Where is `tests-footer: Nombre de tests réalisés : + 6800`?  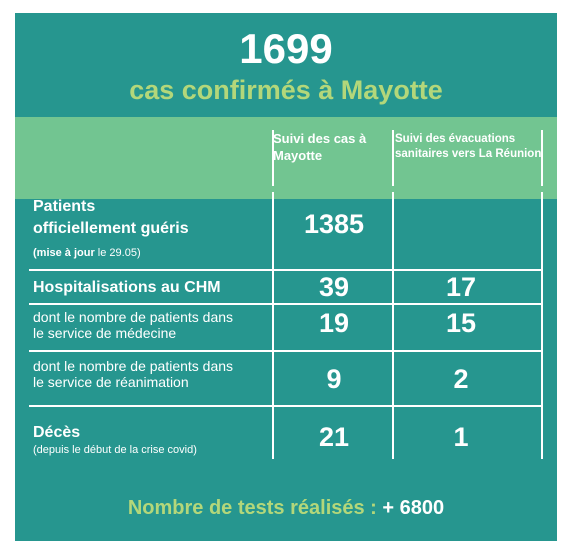 tests-footer: Nombre de tests réalisés : + 6800 is located at coordinates (286, 508).